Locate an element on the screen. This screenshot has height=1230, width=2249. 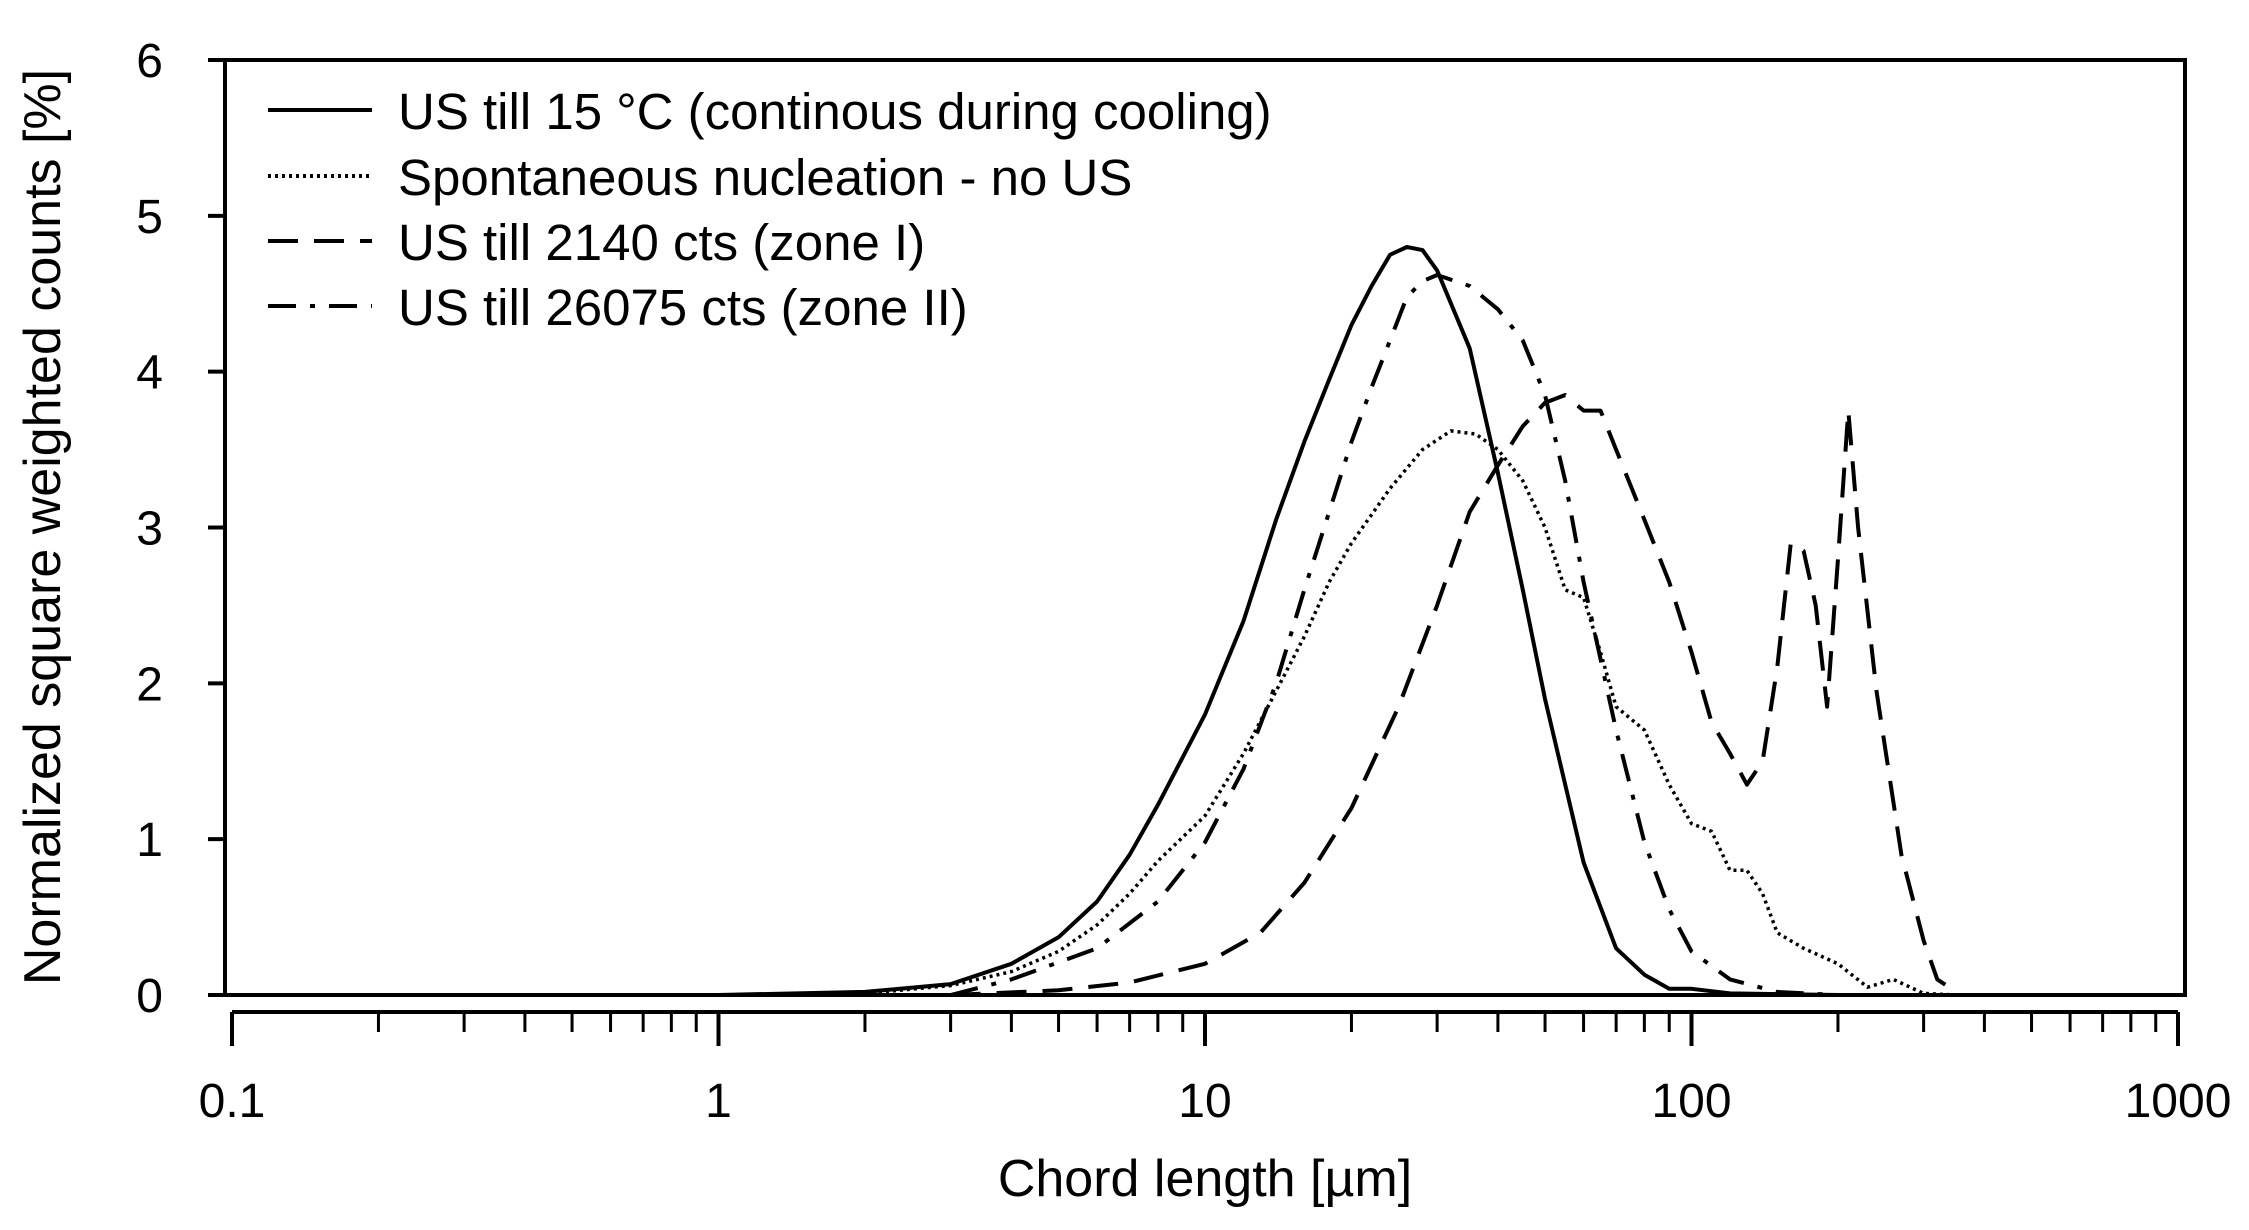
x-axis: 0.1 1 10 100 1000 is located at coordinates (1215, 1069).